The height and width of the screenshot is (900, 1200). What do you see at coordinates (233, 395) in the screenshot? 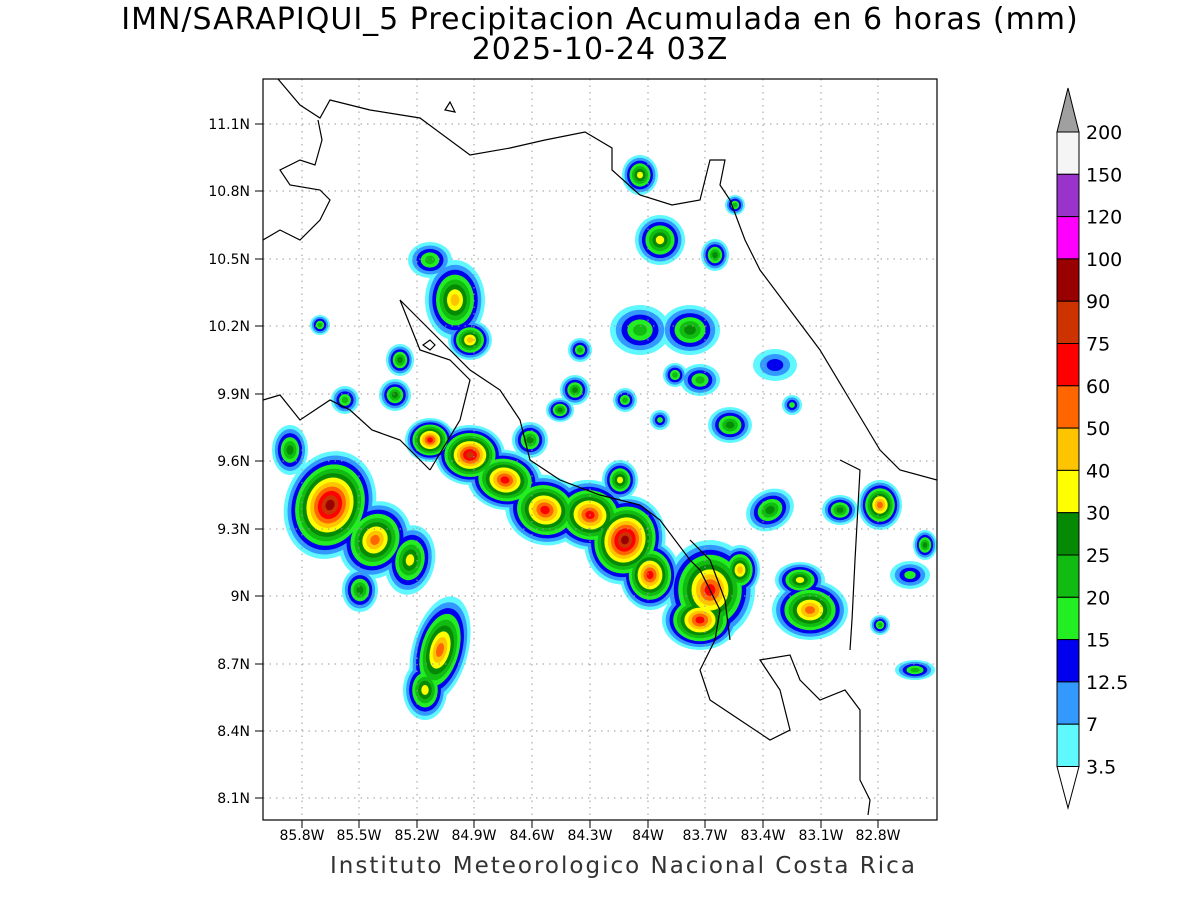
I see `lat-tick-label: 9.9N` at bounding box center [233, 395].